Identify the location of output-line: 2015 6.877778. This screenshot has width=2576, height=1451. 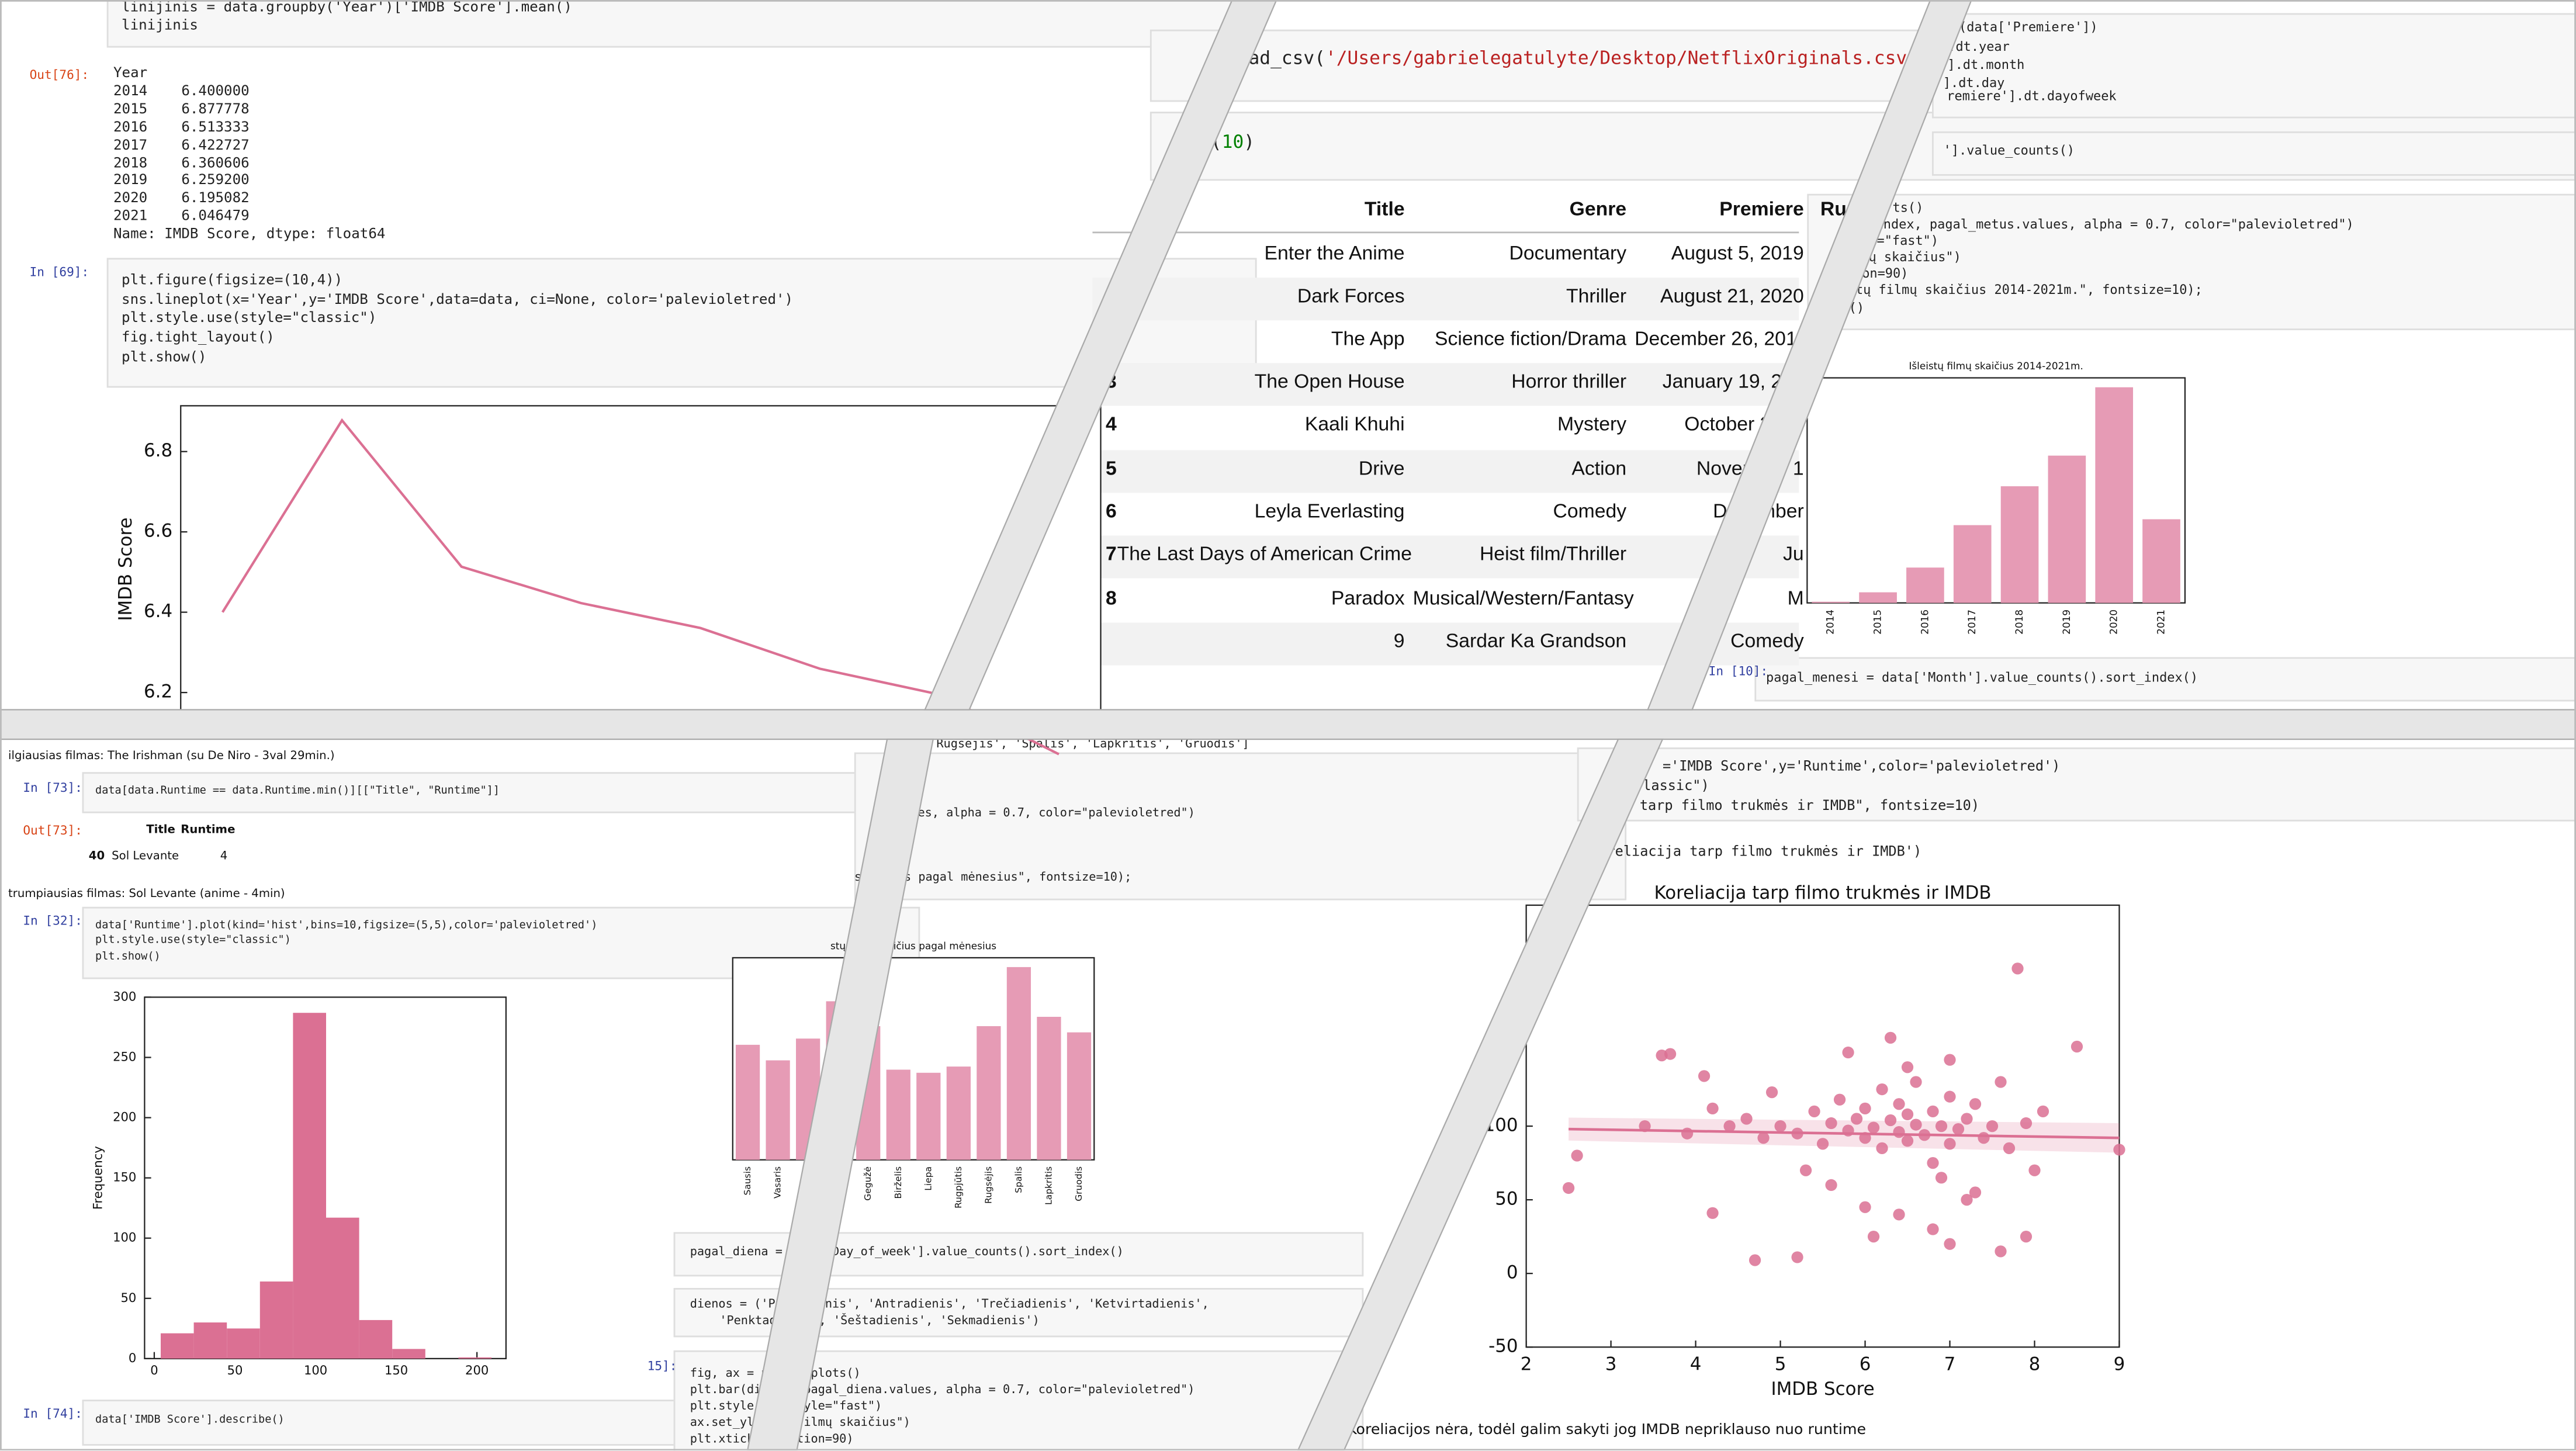
(181, 109).